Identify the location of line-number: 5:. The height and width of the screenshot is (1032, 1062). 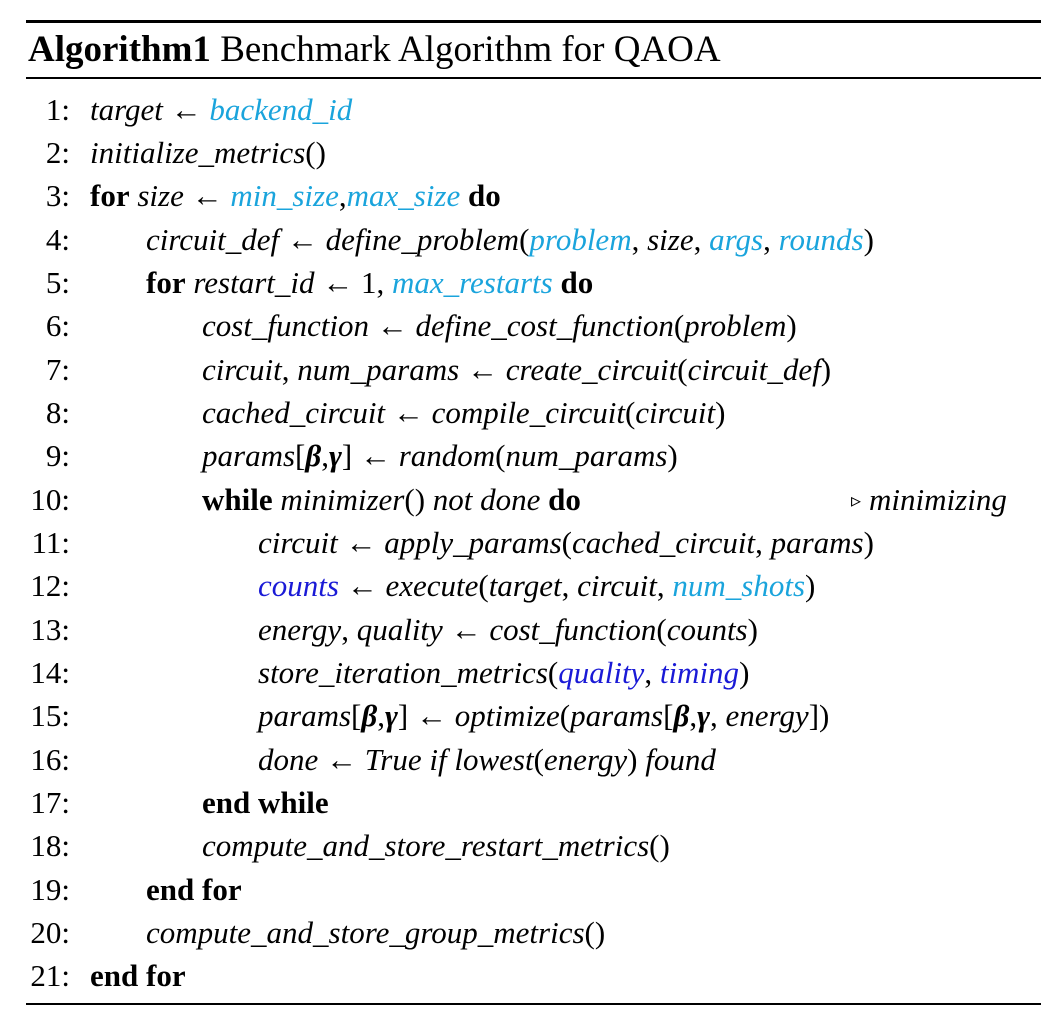
(57, 282).